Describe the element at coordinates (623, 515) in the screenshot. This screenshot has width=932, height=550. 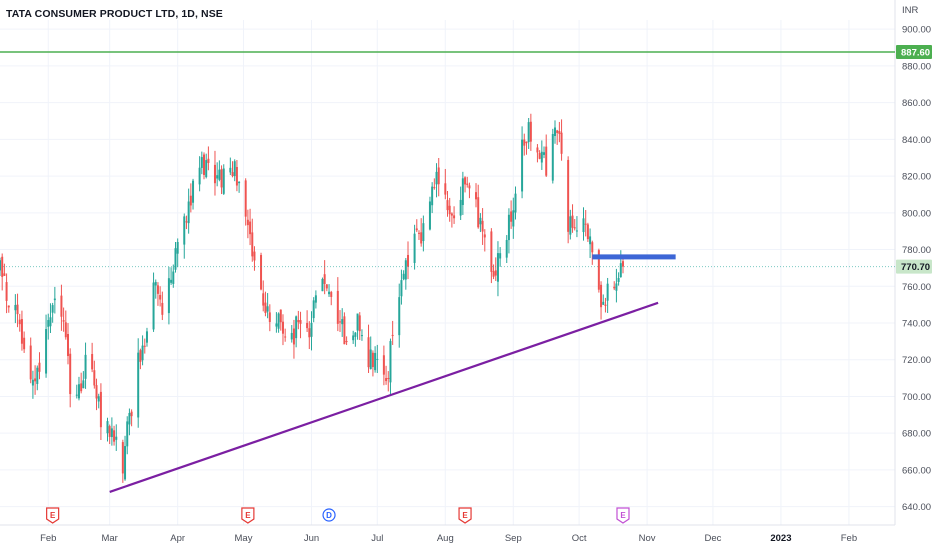
I see `upcoming_earnings-marker: E` at that location.